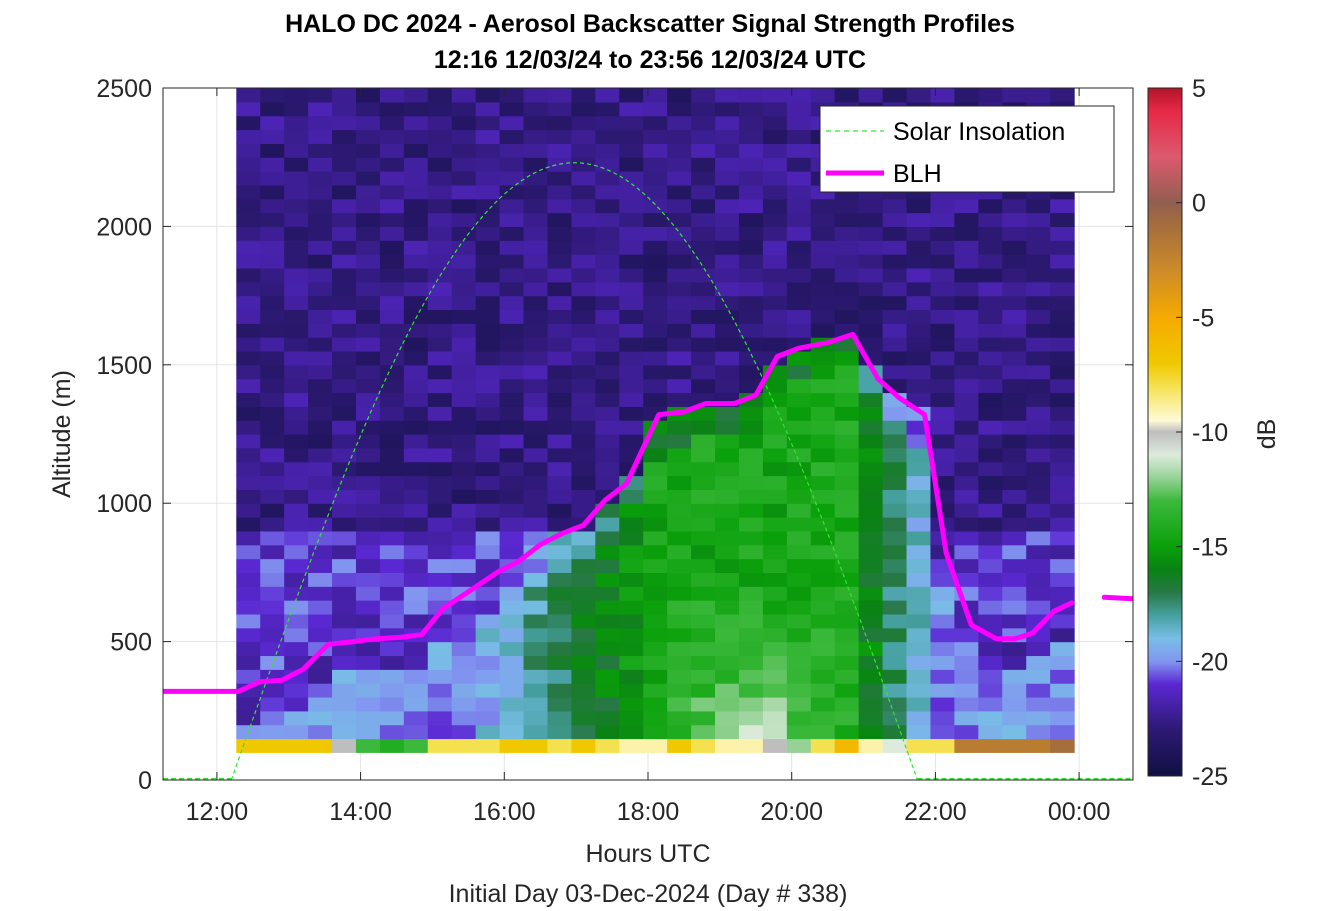 This screenshot has width=1343, height=911. What do you see at coordinates (1210, 777) in the screenshot?
I see `colorbar-tick-label: -25` at bounding box center [1210, 777].